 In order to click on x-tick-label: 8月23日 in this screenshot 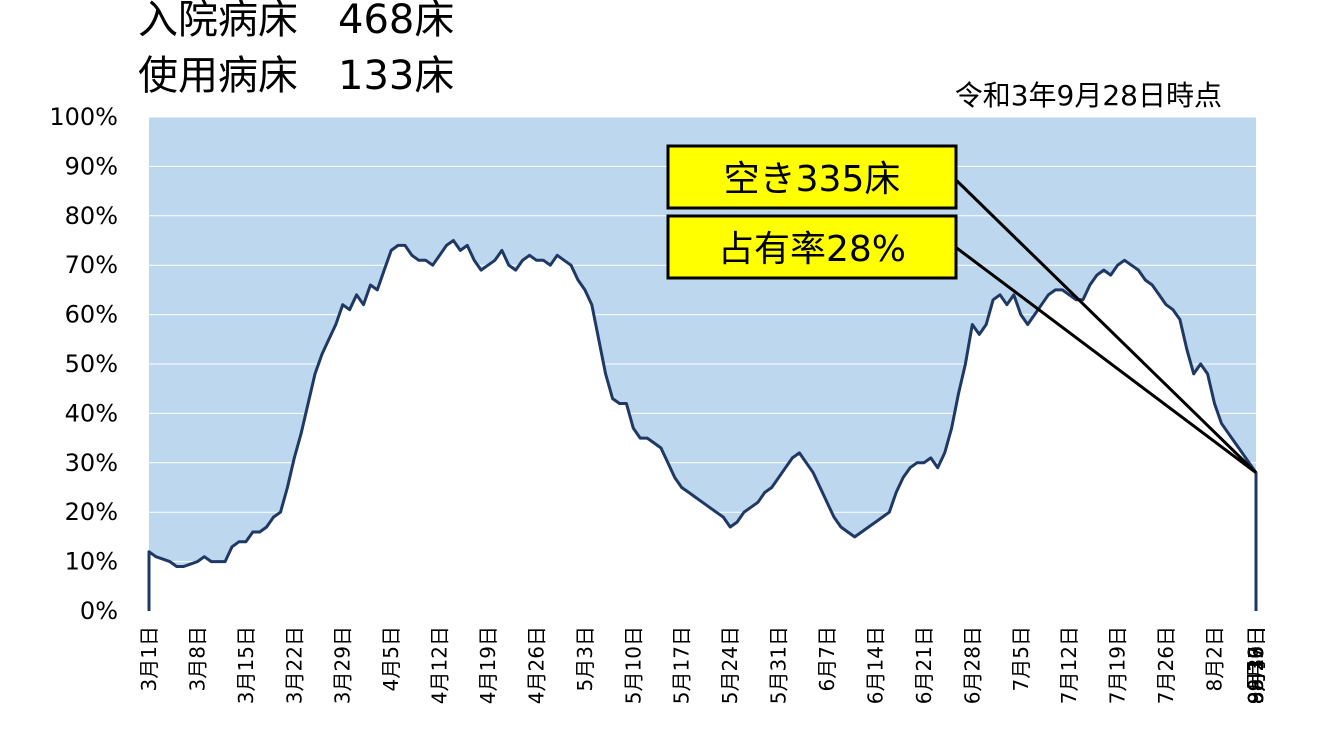, I will do `click(1256, 665)`.